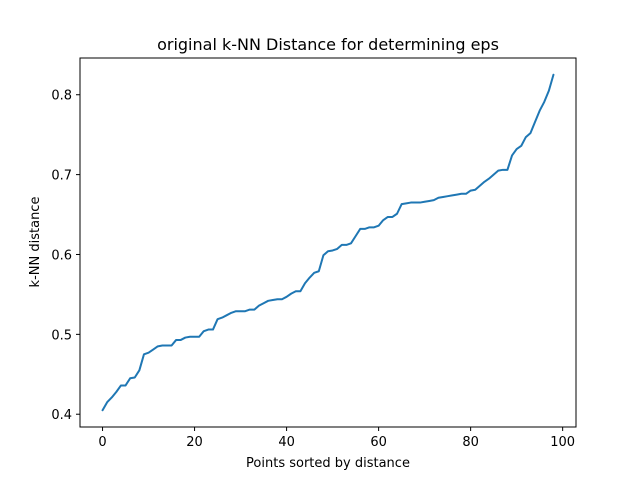 This screenshot has height=480, width=640. Describe the element at coordinates (562, 442) in the screenshot. I see `x-tick-label: 100` at that location.